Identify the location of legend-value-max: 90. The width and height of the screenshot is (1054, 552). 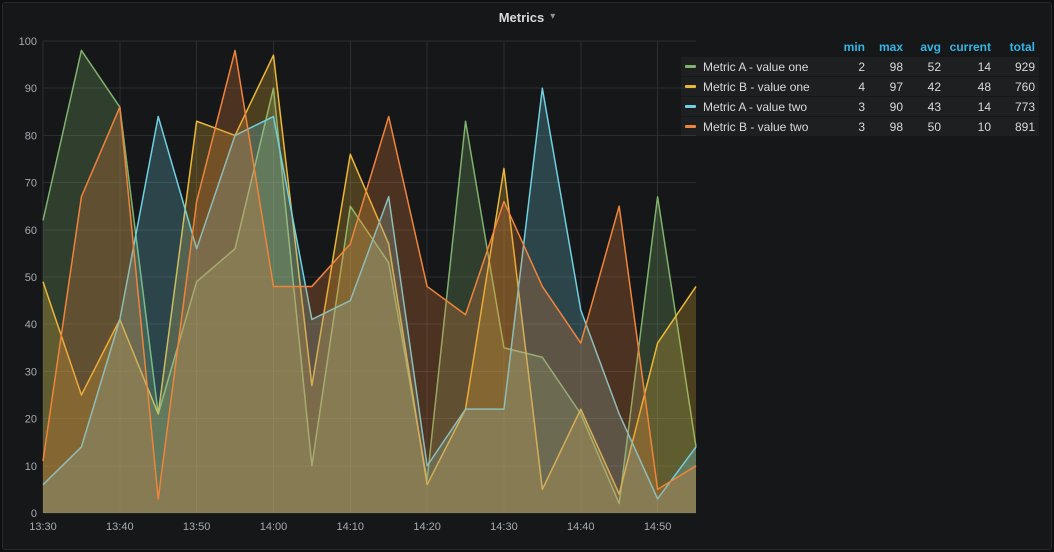
(896, 106).